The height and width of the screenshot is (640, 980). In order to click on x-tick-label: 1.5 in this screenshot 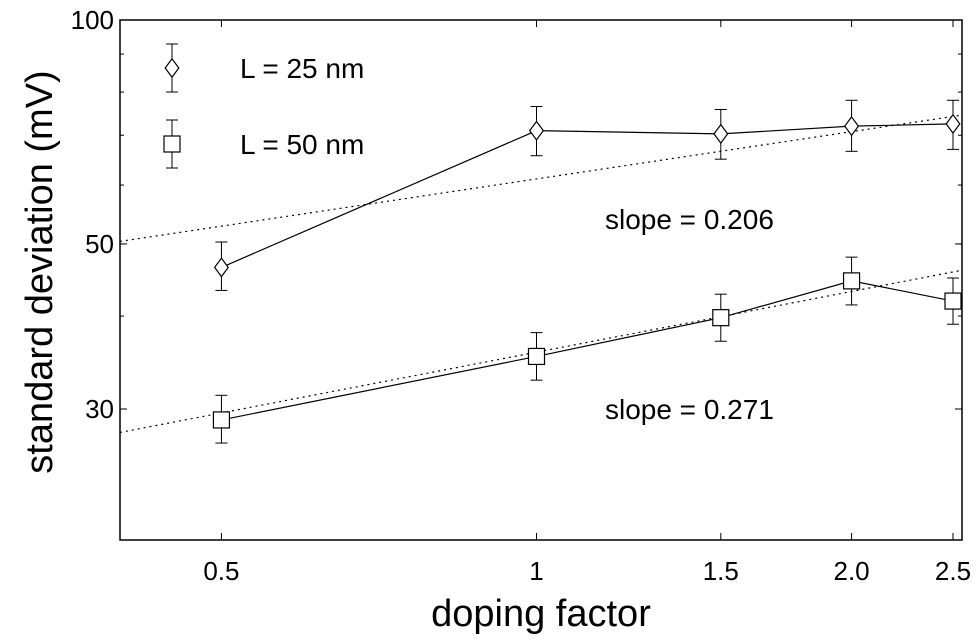, I will do `click(721, 571)`.